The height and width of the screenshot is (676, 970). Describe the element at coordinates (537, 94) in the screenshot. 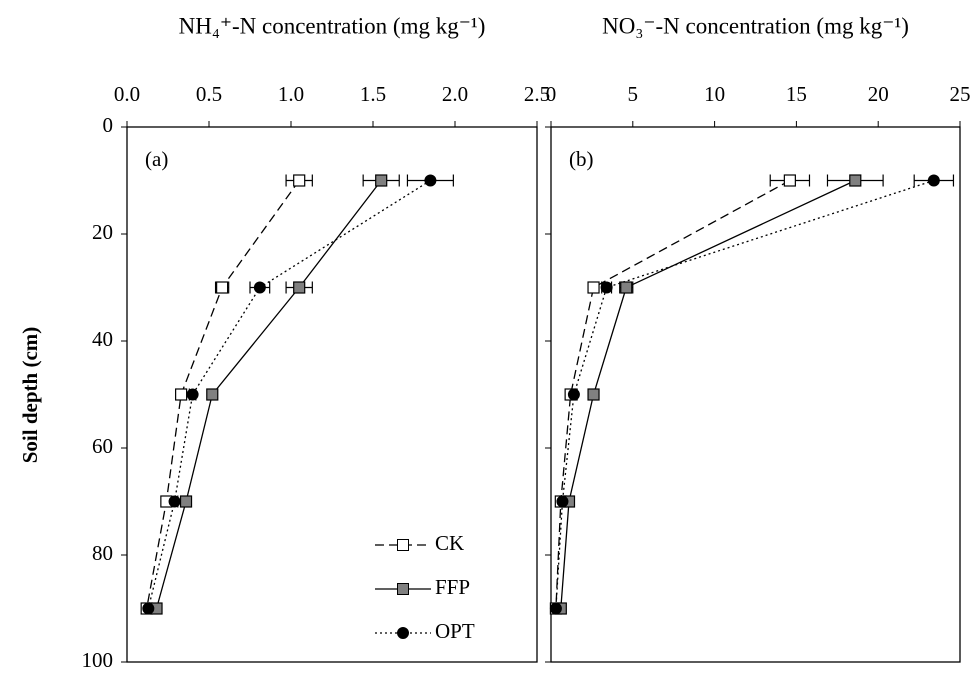

I see `x-tick-label: 2.5` at that location.